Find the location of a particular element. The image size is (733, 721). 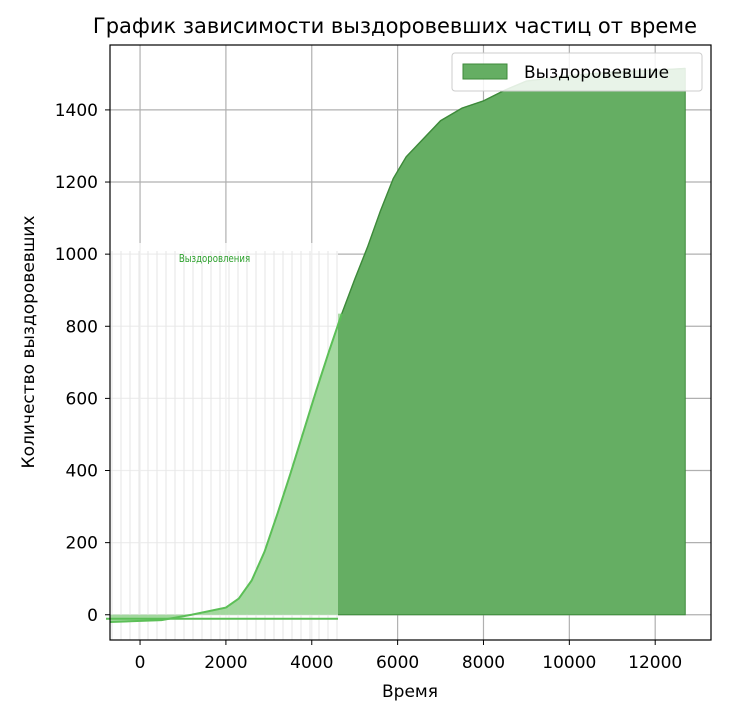

inset-curve is located at coordinates (226, 468).